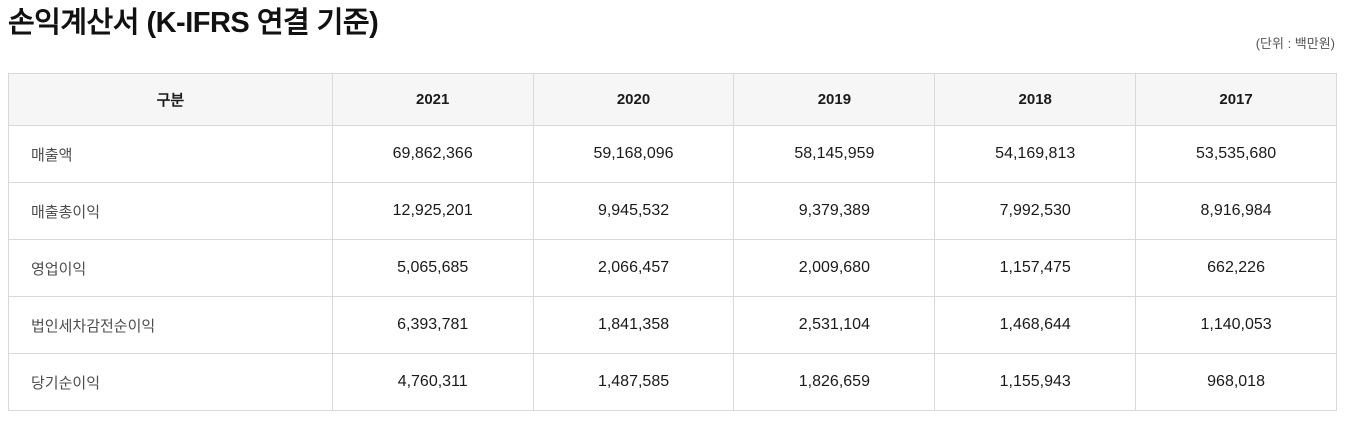 This screenshot has width=1345, height=422. What do you see at coordinates (834, 268) in the screenshot?
I see `value-cell: 2,009,680` at bounding box center [834, 268].